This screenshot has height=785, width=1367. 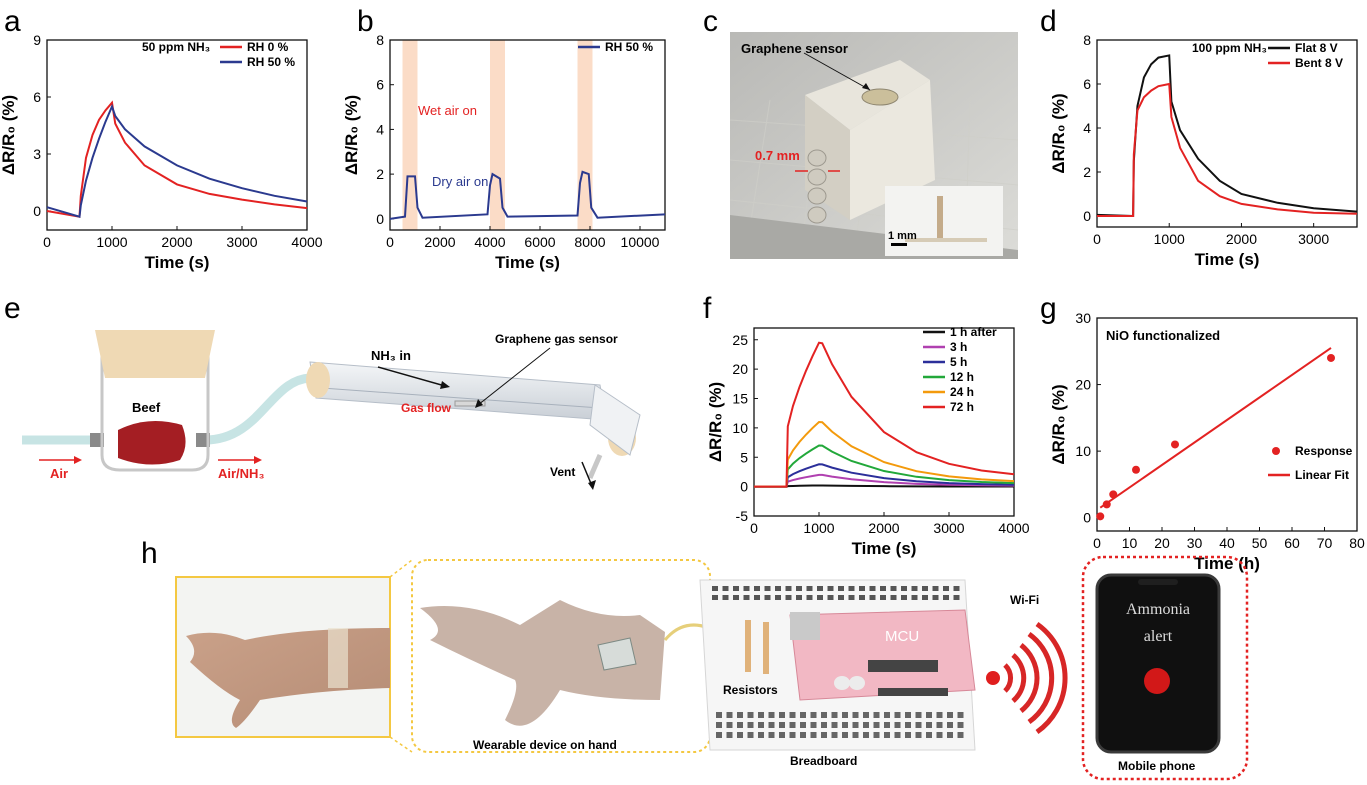 What do you see at coordinates (818, 528) in the screenshot?
I see `x-tick-label: 1000` at bounding box center [818, 528].